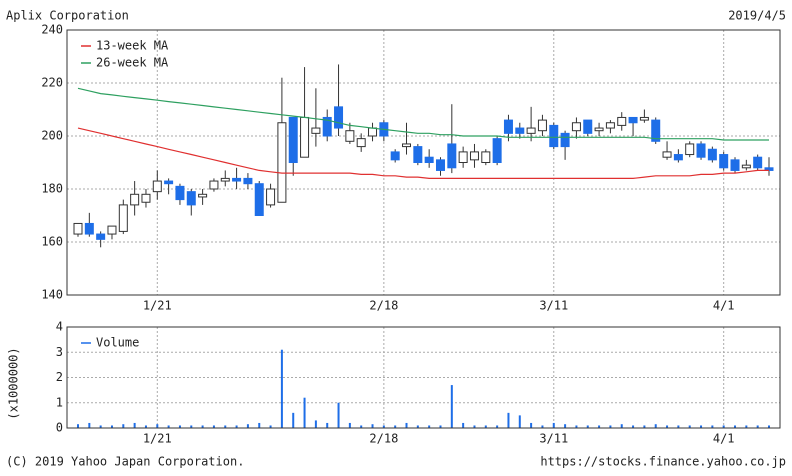 This screenshot has height=476, width=792. I want to click on chart-title: Aplix Corporation, so click(67, 16).